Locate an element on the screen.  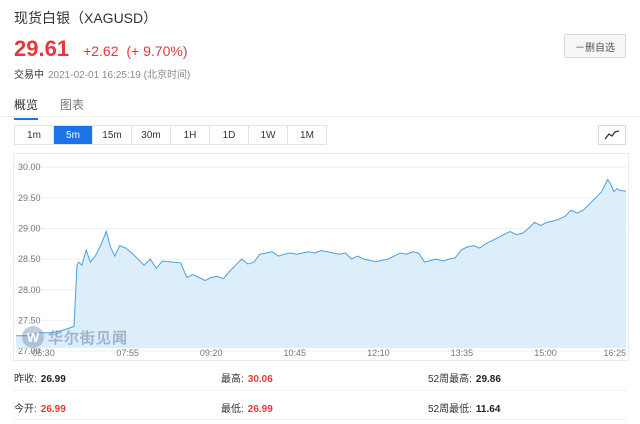
x-tick-label: 16:25 is located at coordinates (614, 353).